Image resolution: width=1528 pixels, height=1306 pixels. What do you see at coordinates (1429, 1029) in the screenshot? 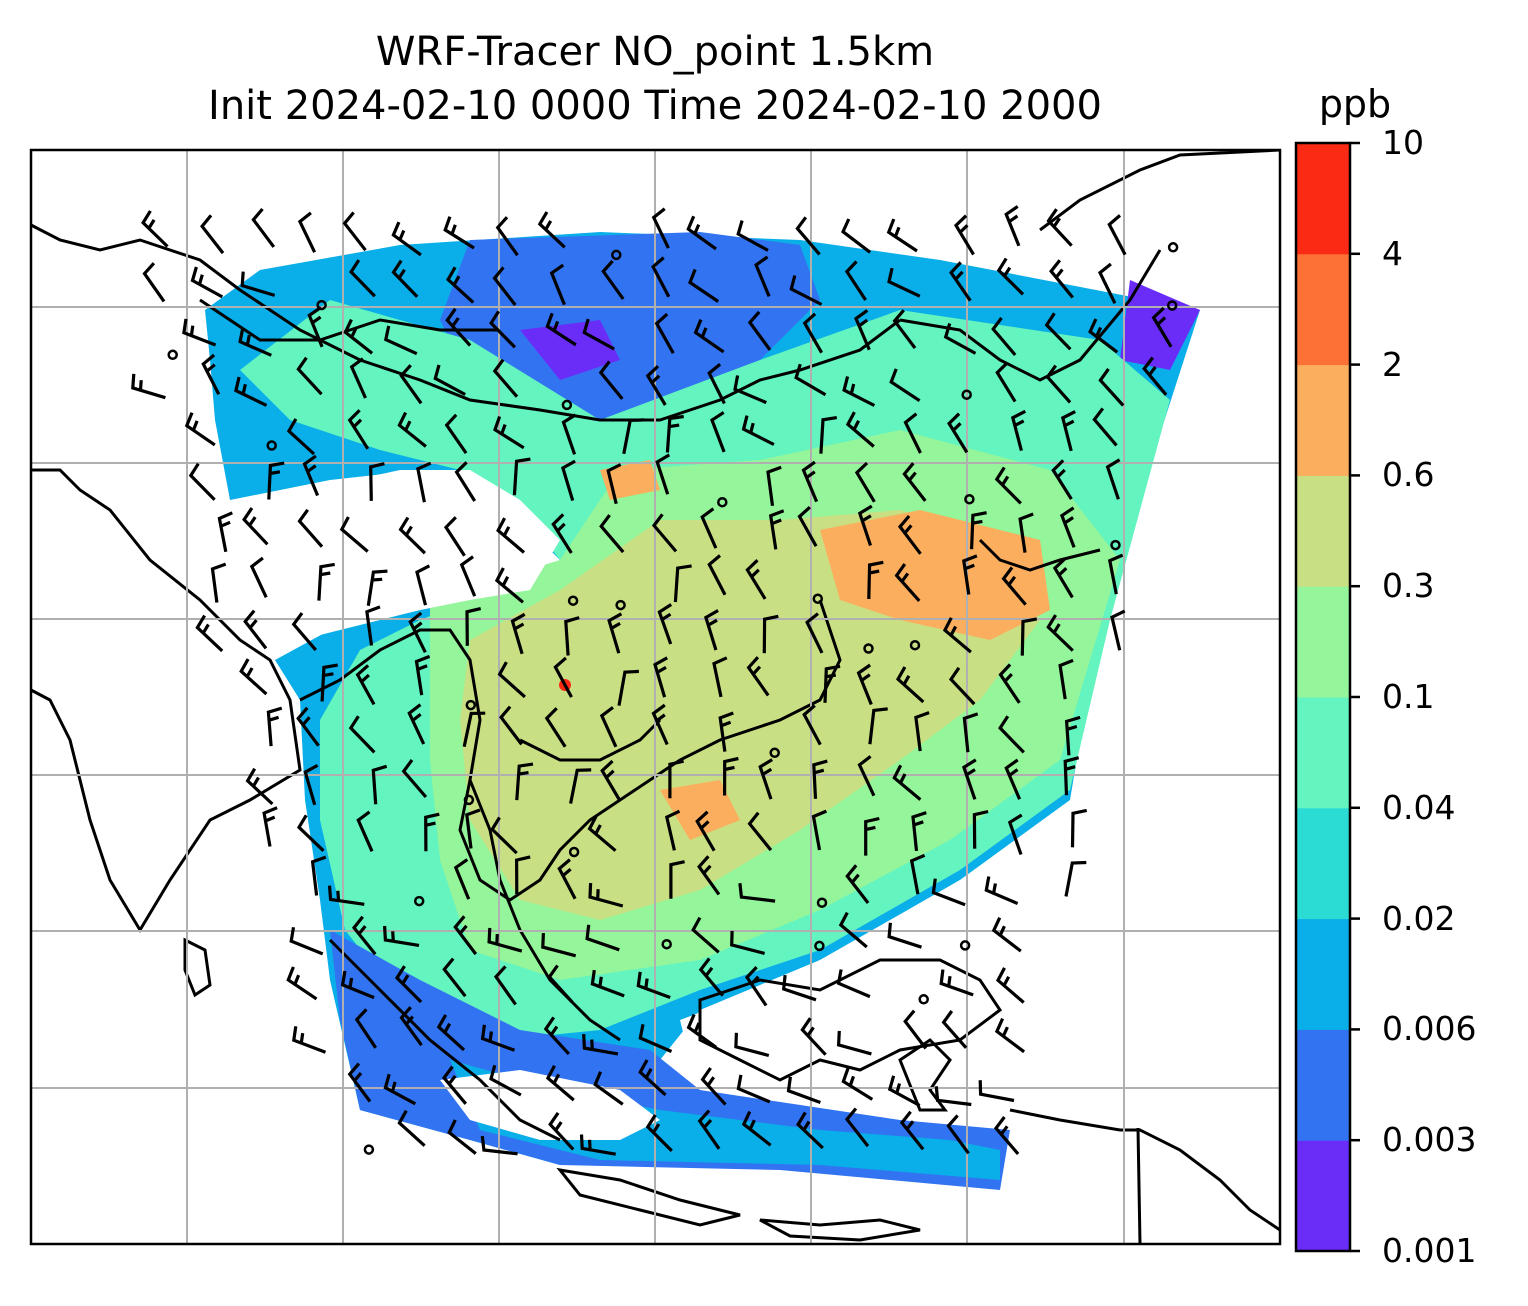
I see `colorbar-tick-label: 0.006` at bounding box center [1429, 1029].